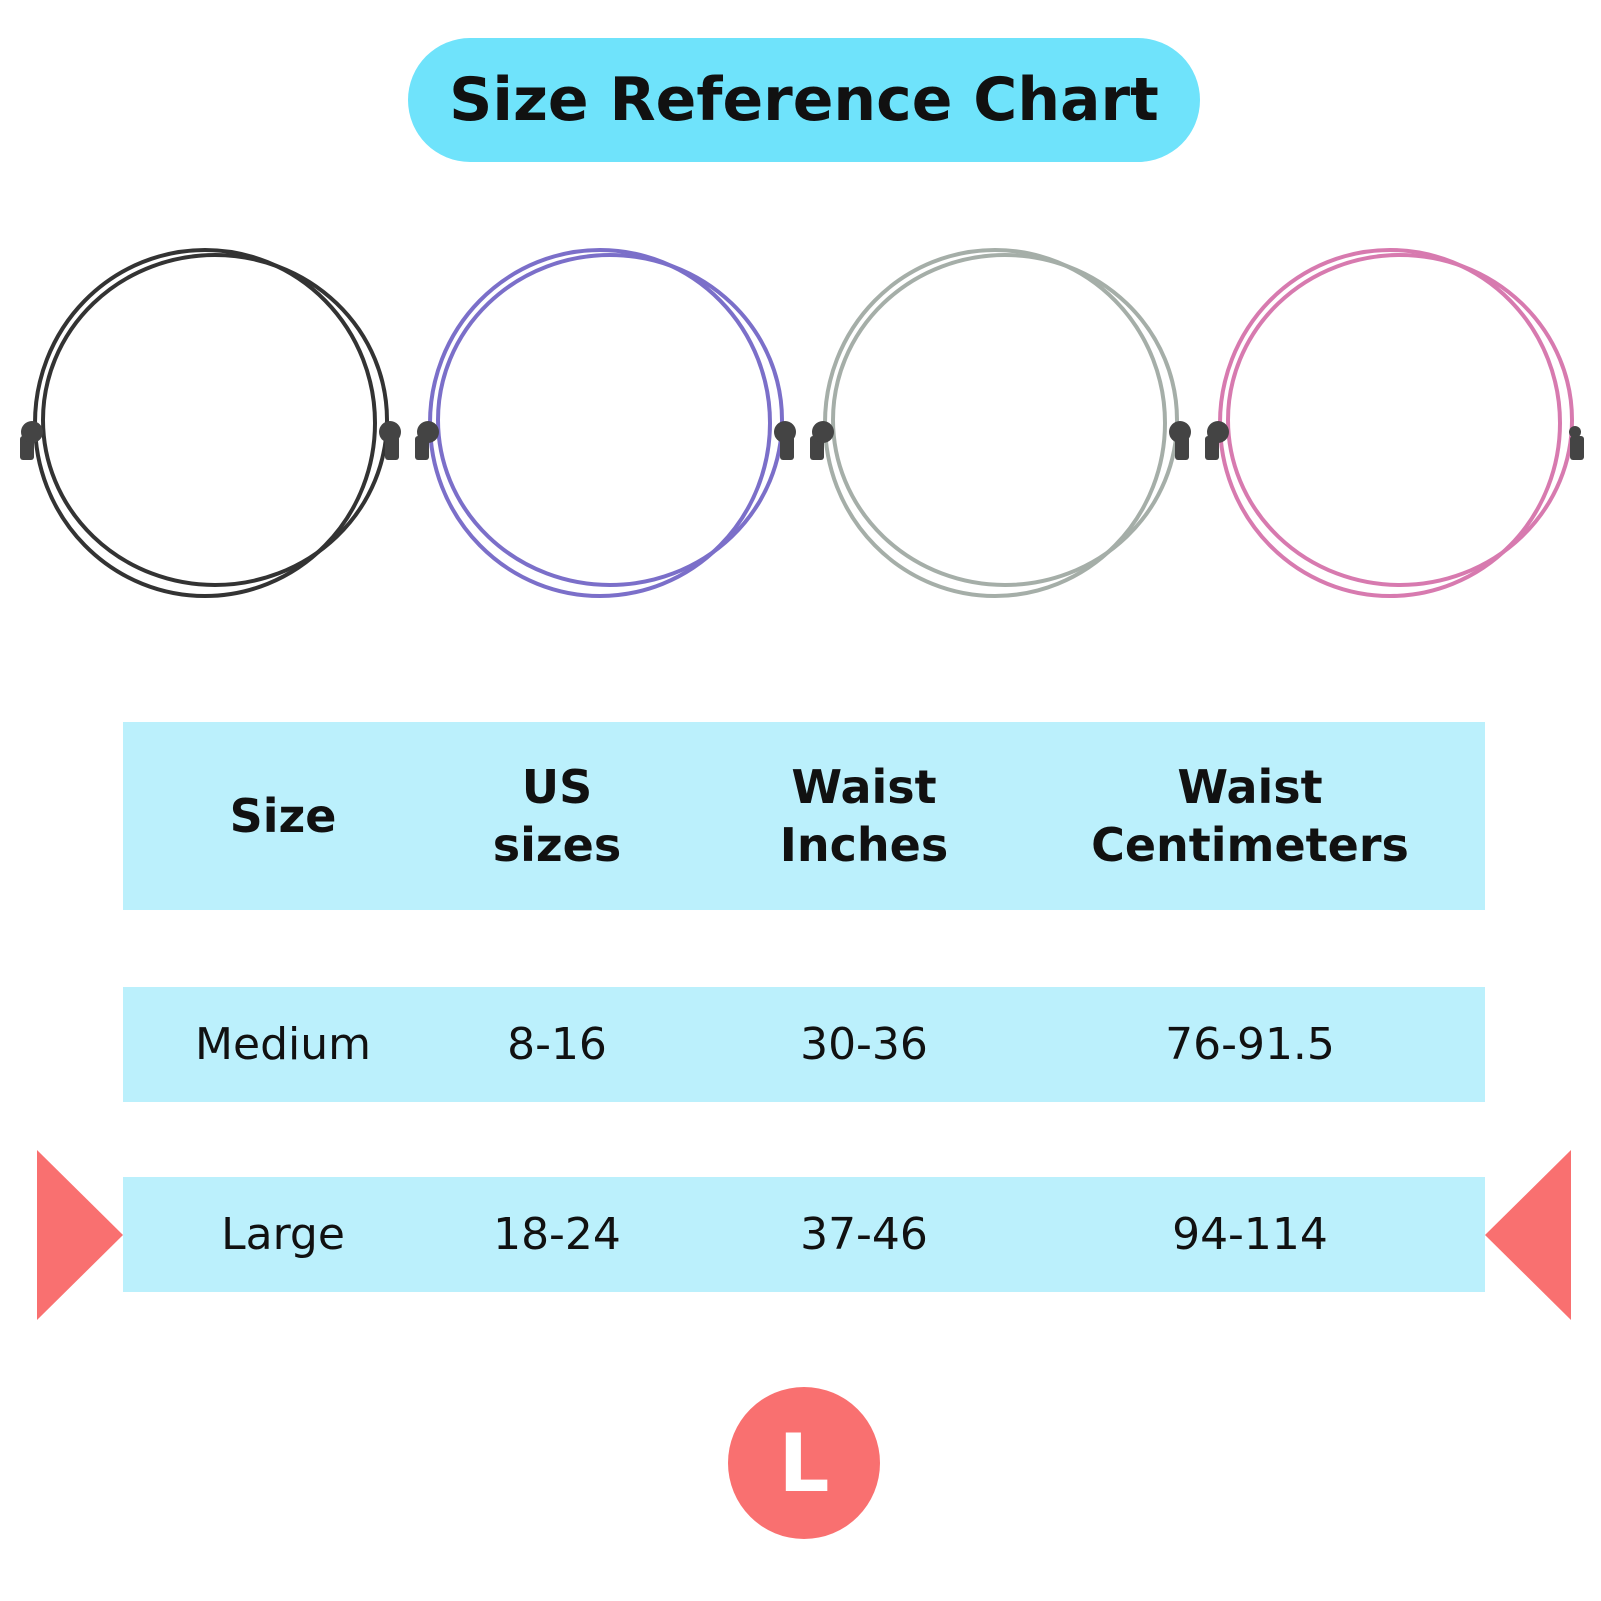 Image resolution: width=1601 pixels, height=1601 pixels. Describe the element at coordinates (283, 1234) in the screenshot. I see `cell: Large` at that location.